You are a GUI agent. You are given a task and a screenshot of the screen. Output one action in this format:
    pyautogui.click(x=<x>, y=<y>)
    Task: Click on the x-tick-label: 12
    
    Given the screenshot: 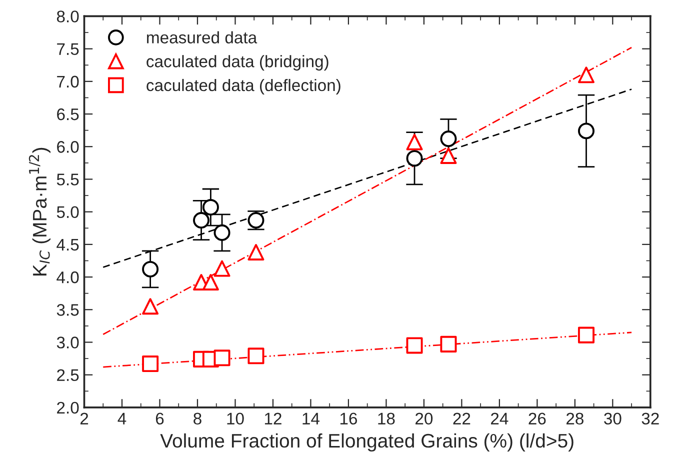 What is the action you would take?
    pyautogui.click(x=273, y=418)
    